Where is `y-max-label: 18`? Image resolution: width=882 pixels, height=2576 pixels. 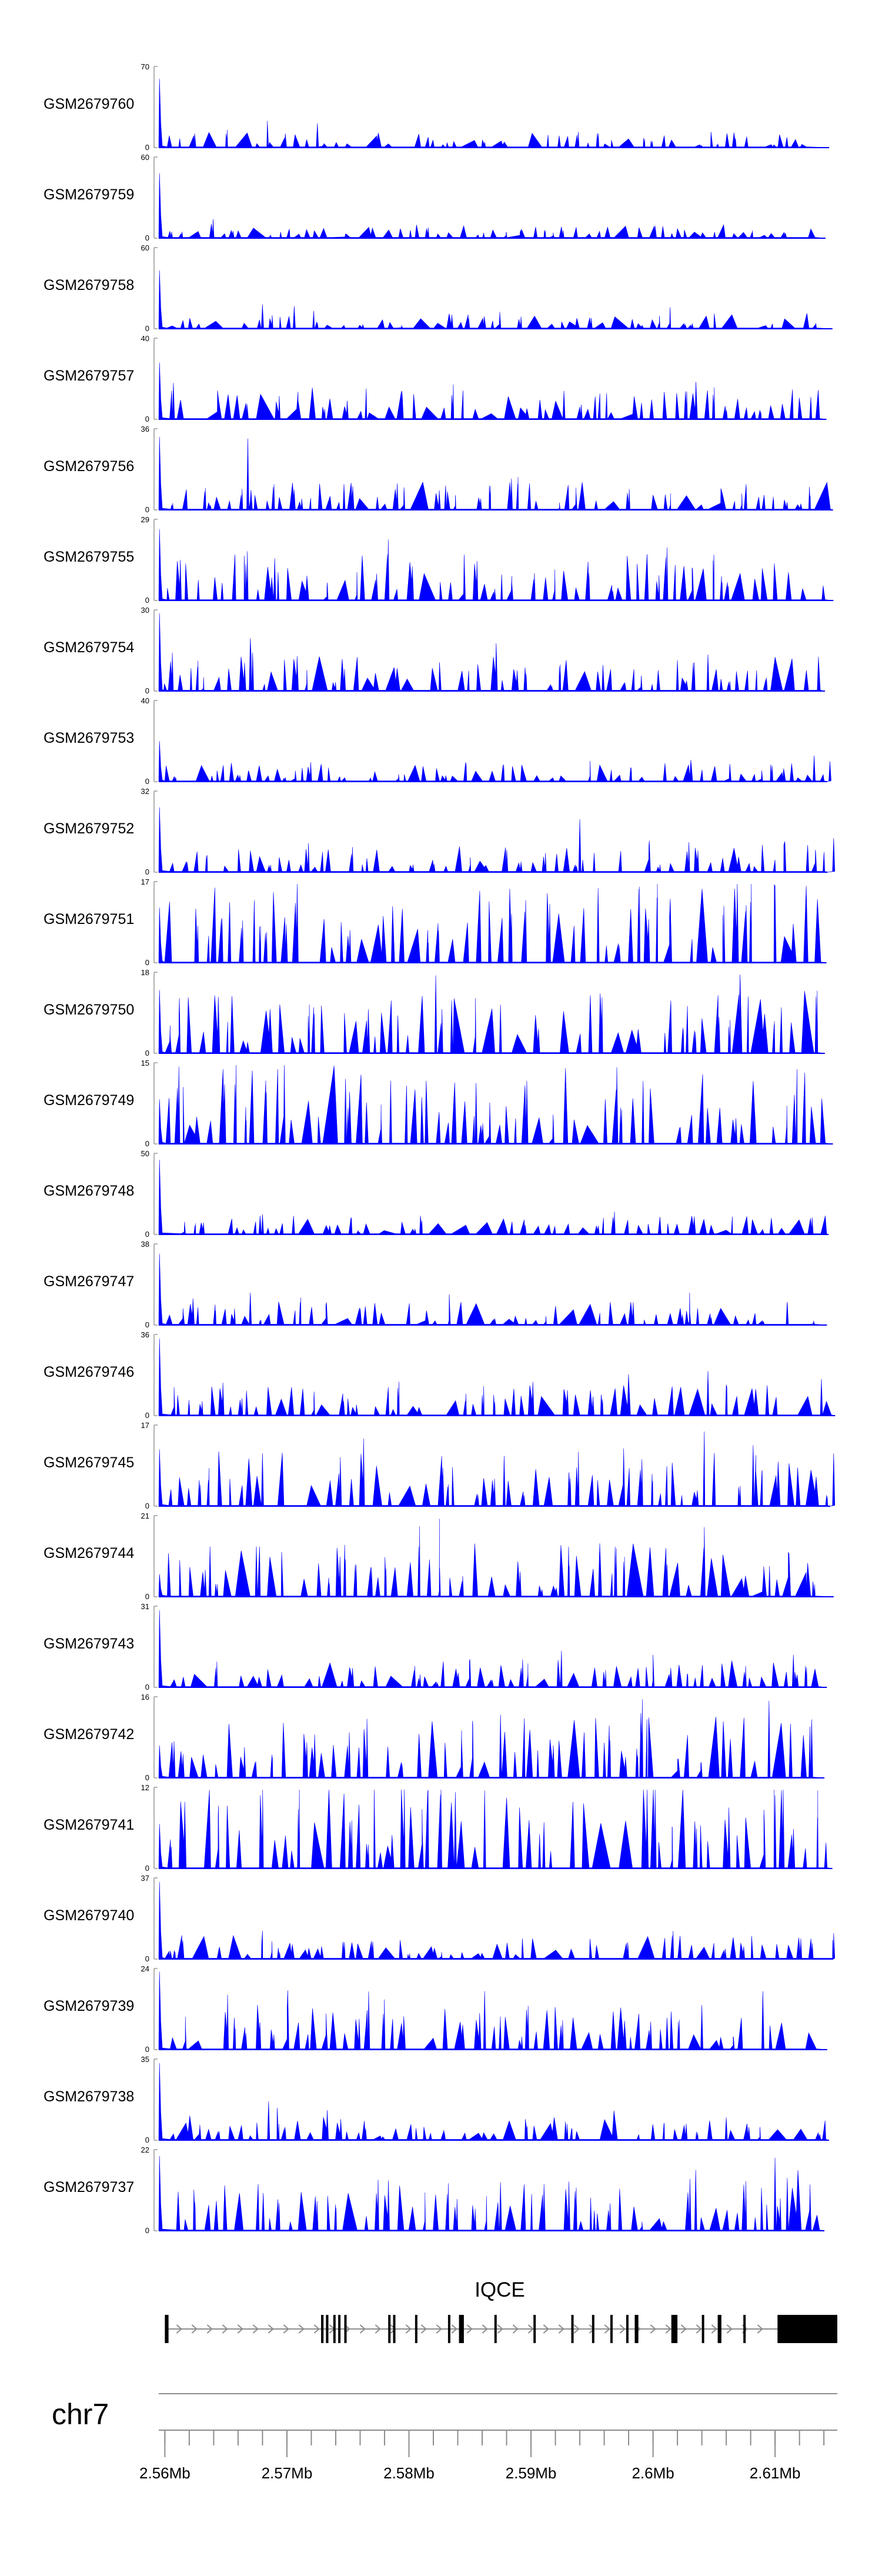
y-max-label: 18 is located at coordinates (145, 972).